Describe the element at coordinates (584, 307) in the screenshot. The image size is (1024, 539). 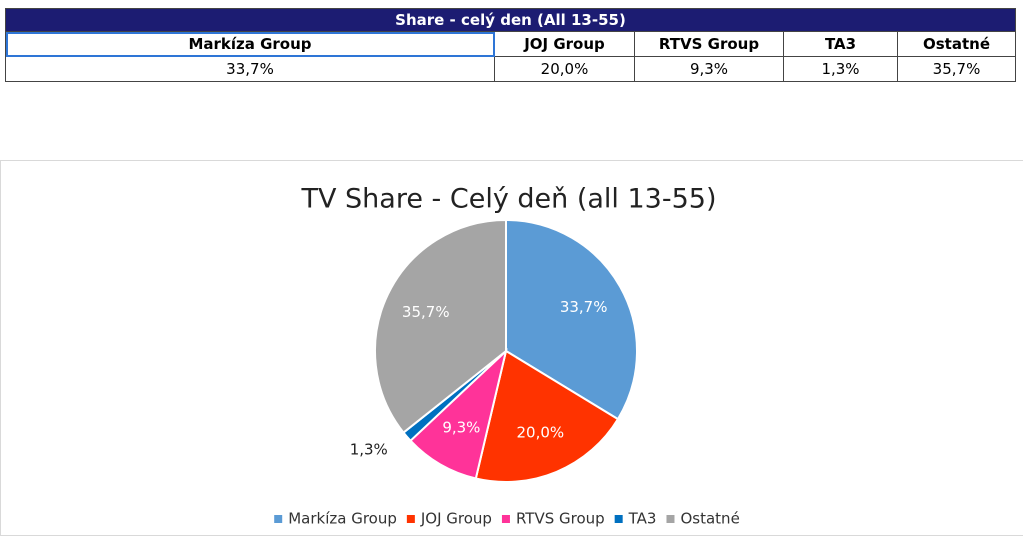
I see `data-label: 33,7%` at that location.